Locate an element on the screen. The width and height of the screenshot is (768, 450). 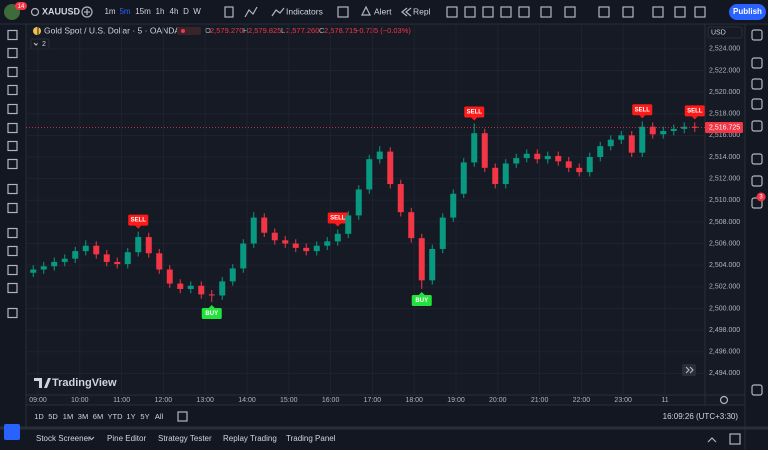
bottom-tab: Pine Editor is located at coordinates (126, 438).